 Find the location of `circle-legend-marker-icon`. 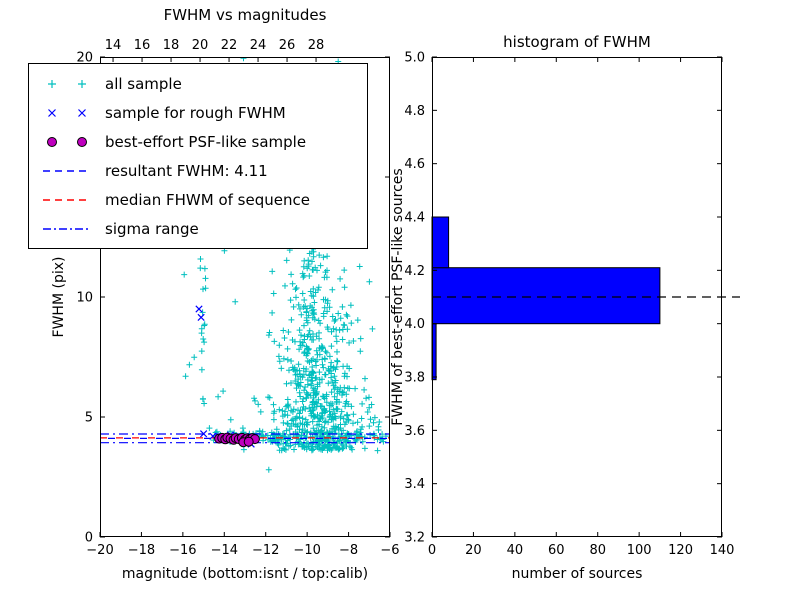

circle-legend-marker-icon is located at coordinates (67, 141).